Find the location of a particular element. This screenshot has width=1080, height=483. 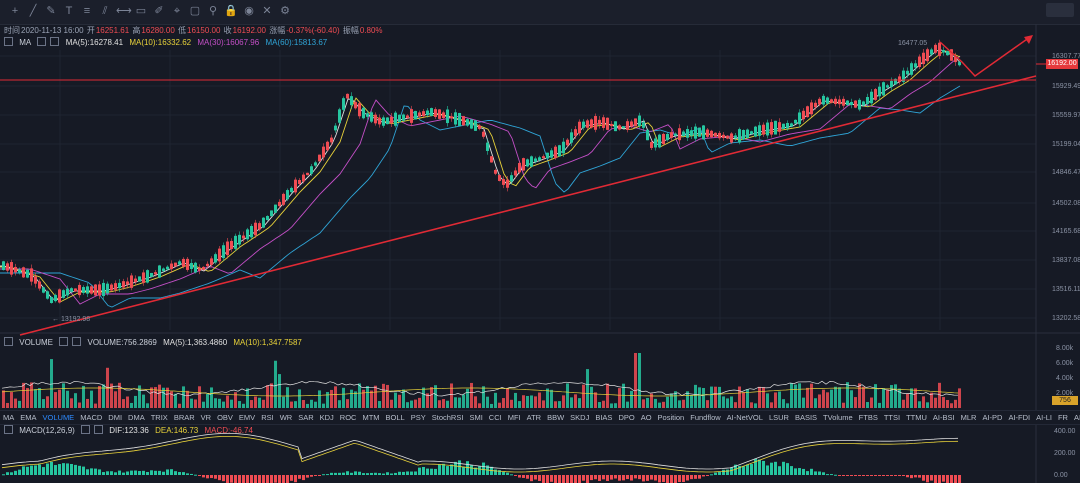

tab-fundflow: Fundflow is located at coordinates (705, 417).